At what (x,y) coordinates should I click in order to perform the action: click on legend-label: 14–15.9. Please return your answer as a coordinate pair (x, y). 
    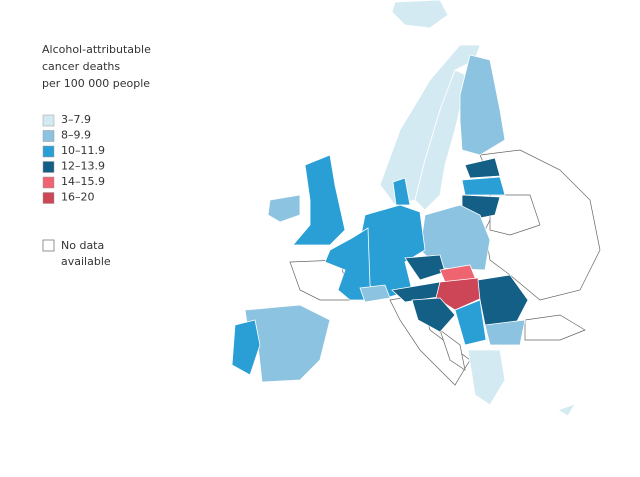
    Looking at the image, I should click on (83, 181).